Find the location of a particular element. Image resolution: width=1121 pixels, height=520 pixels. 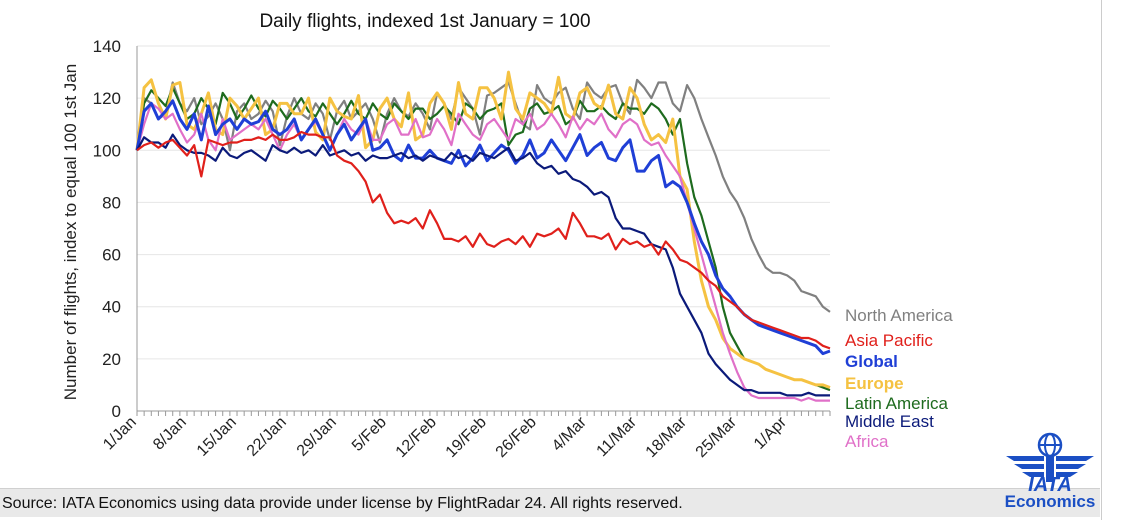

y-tick-label: 60 is located at coordinates (111, 255).